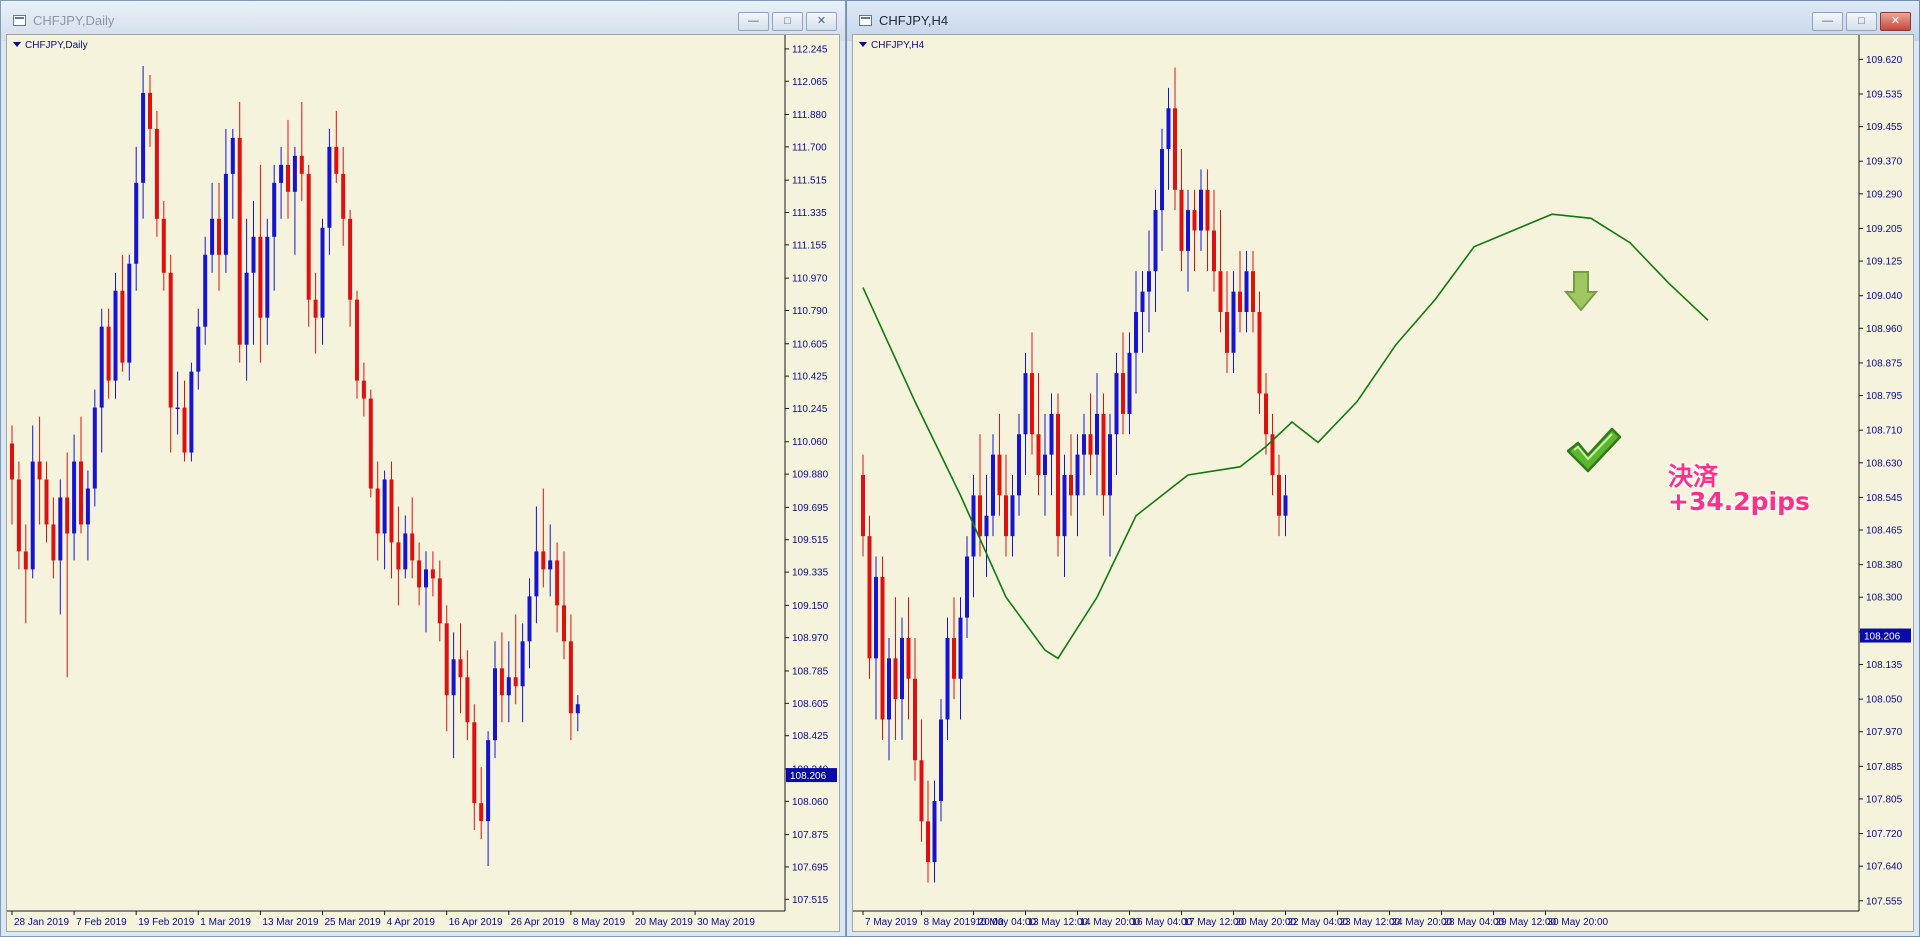 Image resolution: width=1920 pixels, height=937 pixels. What do you see at coordinates (726, 922) in the screenshot?
I see `time-tick-label: 30 May 2019` at bounding box center [726, 922].